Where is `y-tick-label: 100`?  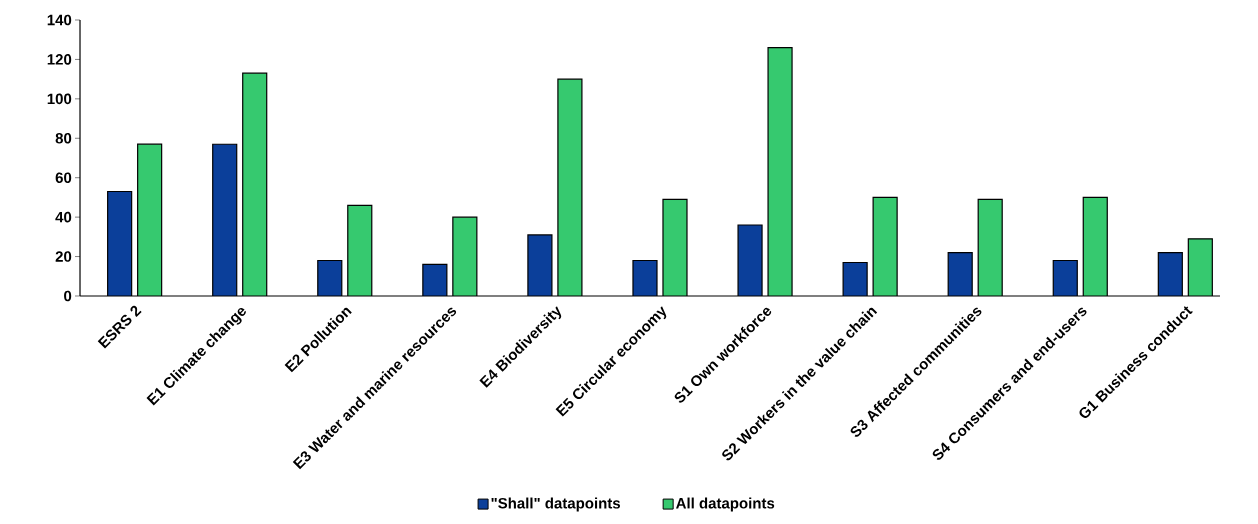
y-tick-label: 100 is located at coordinates (59, 99).